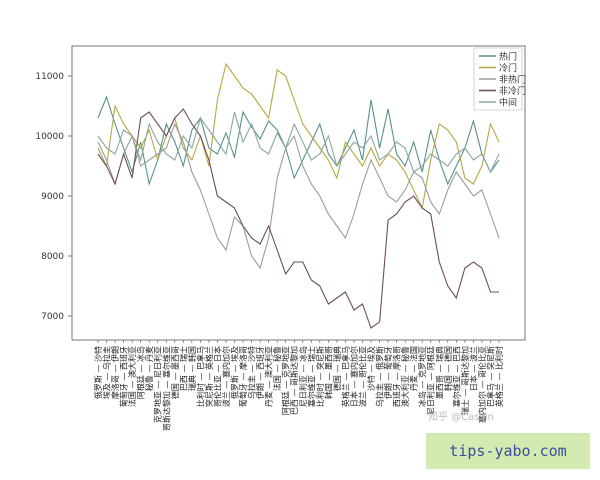 This screenshot has height=480, width=600. Describe the element at coordinates (226, 376) in the screenshot. I see `x-tick-label: 波兰 — 塞内加尔` at that location.